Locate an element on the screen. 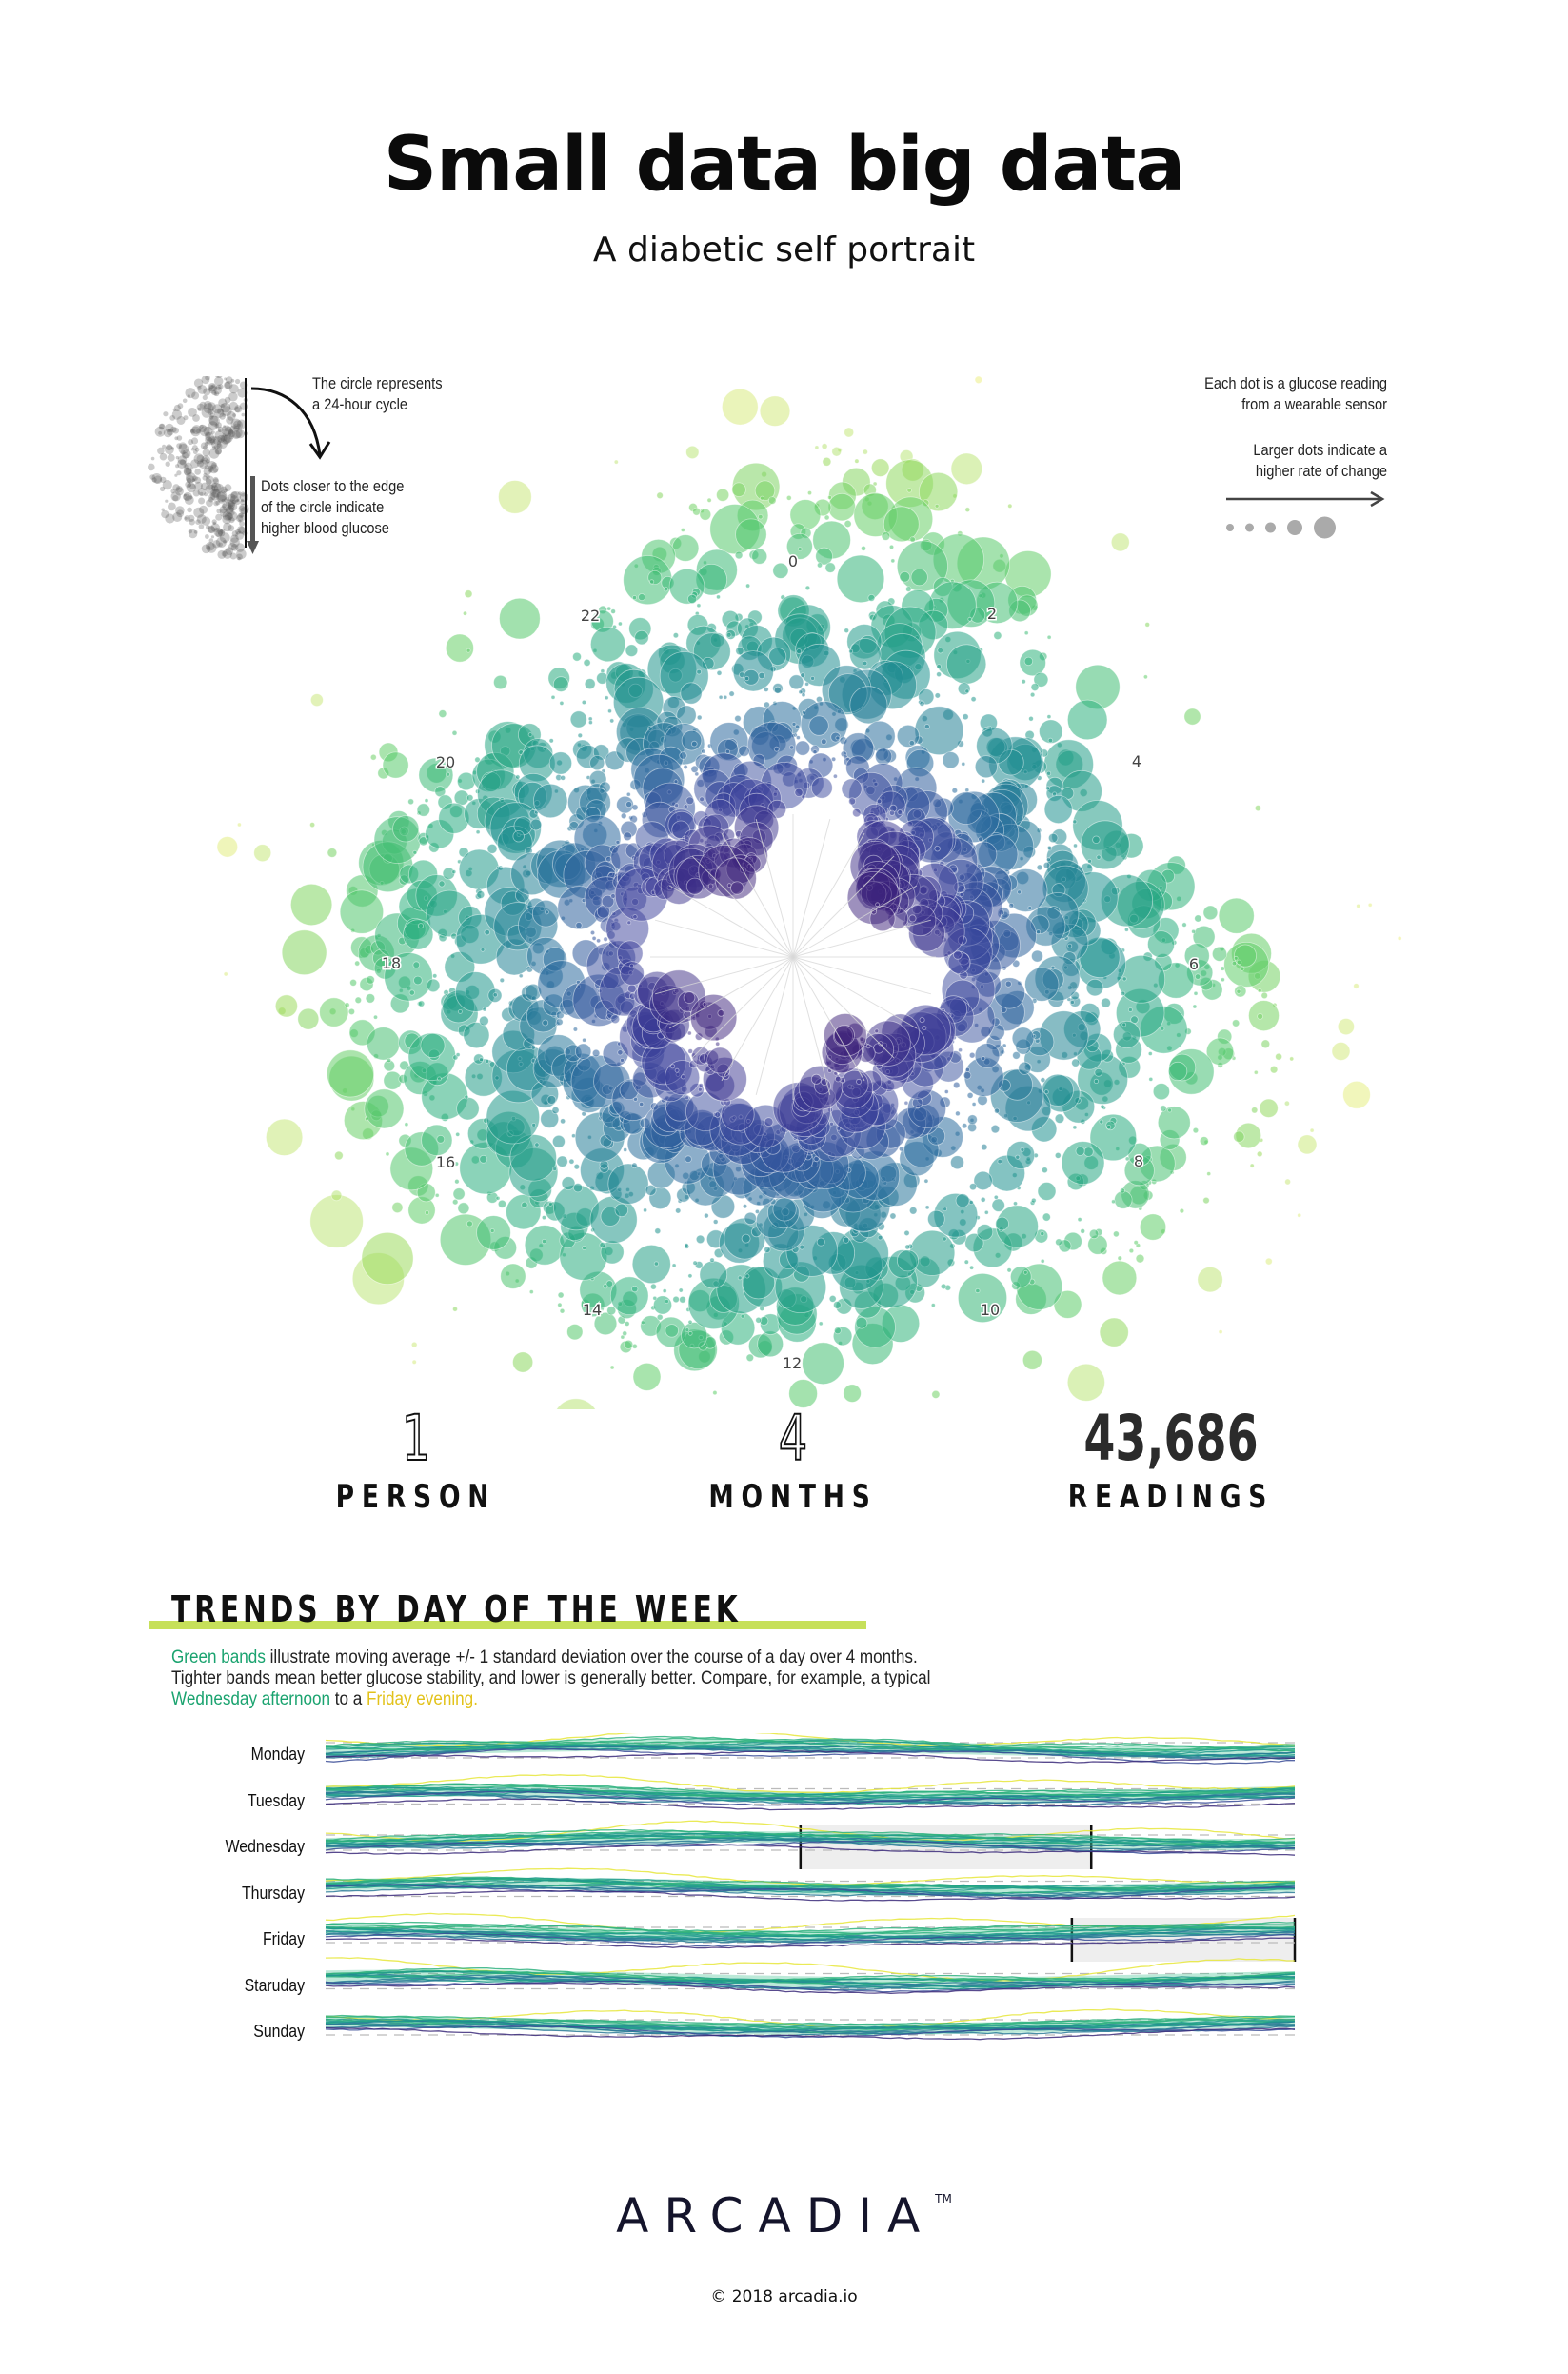 The width and height of the screenshot is (1568, 2374). size-sample-dots is located at coordinates (1281, 527).